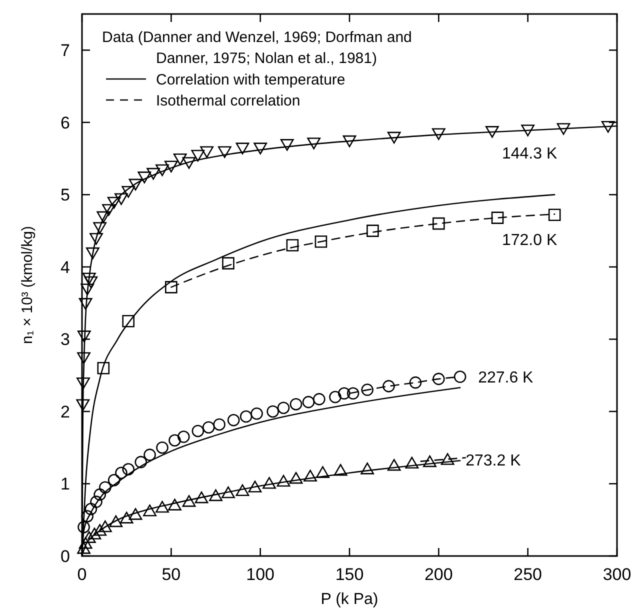  Describe the element at coordinates (530, 153) in the screenshot. I see `series-label: 144.3 K` at that location.